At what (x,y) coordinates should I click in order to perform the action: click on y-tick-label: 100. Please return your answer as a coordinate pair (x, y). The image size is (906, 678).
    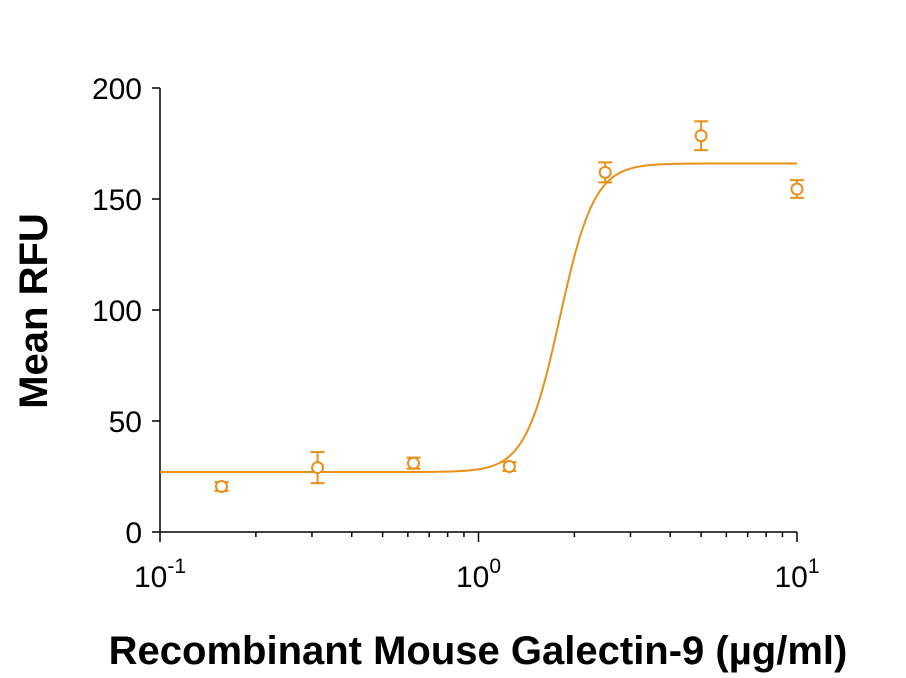
    Looking at the image, I should click on (117, 311).